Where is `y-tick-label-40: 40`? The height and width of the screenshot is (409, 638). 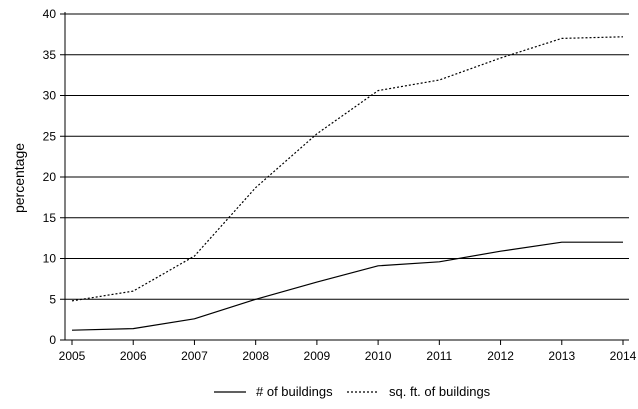
y-tick-label-40: 40 is located at coordinates (50, 14).